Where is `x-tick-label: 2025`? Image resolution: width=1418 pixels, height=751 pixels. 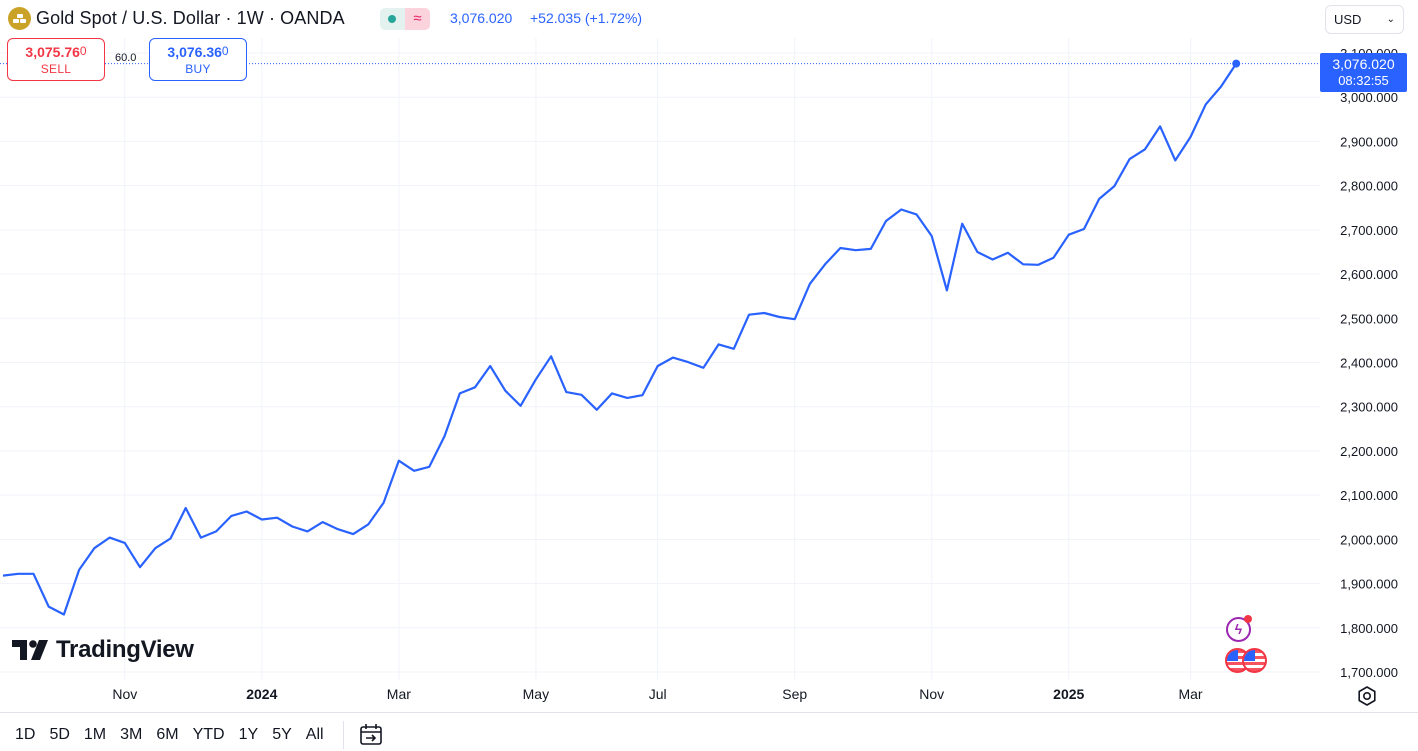 x-tick-label: 2025 is located at coordinates (1068, 694).